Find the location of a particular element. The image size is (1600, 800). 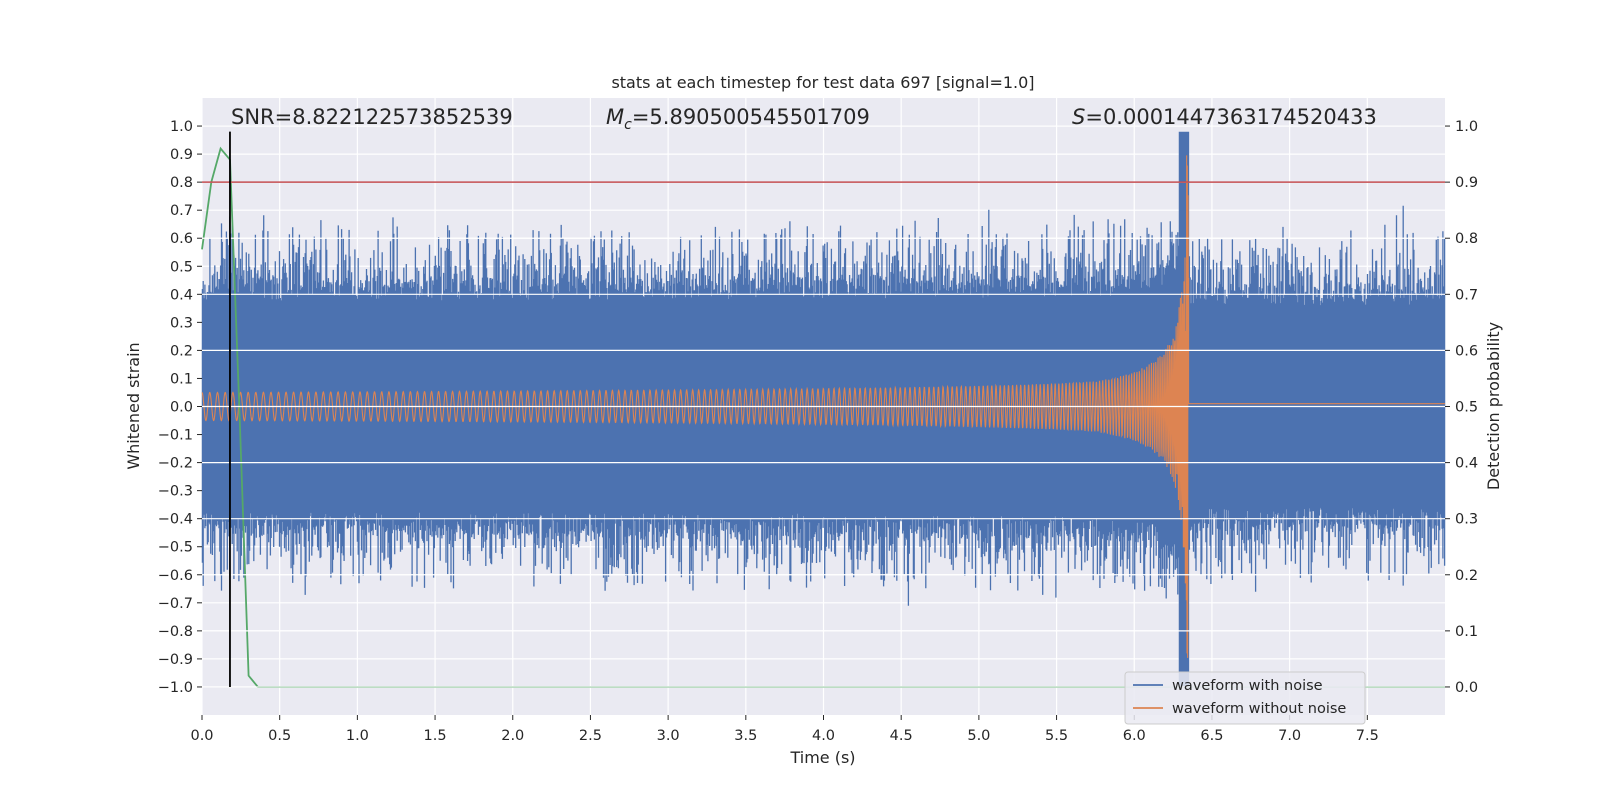

y-left-tick-label: −0.2 is located at coordinates (175, 464).